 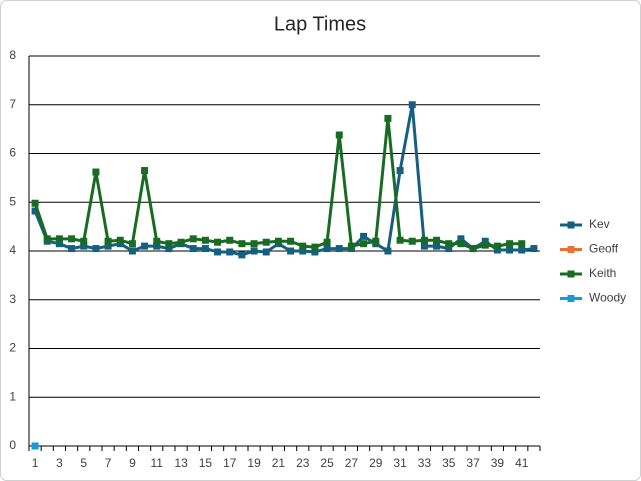 I want to click on y-tick-label: 0, so click(x=12, y=445).